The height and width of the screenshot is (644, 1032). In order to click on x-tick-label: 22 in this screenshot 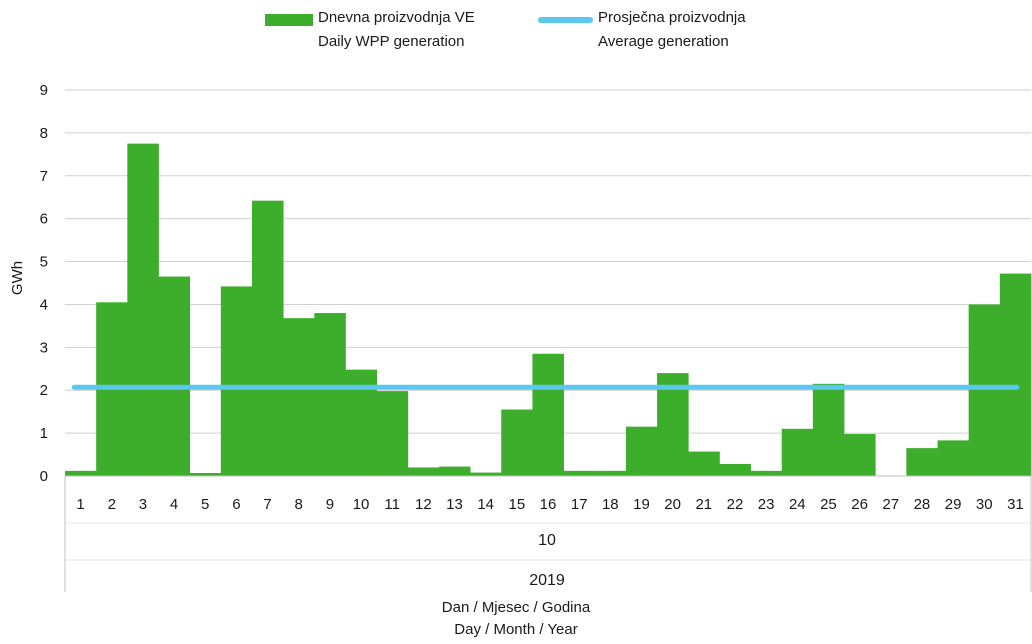, I will do `click(735, 504)`.